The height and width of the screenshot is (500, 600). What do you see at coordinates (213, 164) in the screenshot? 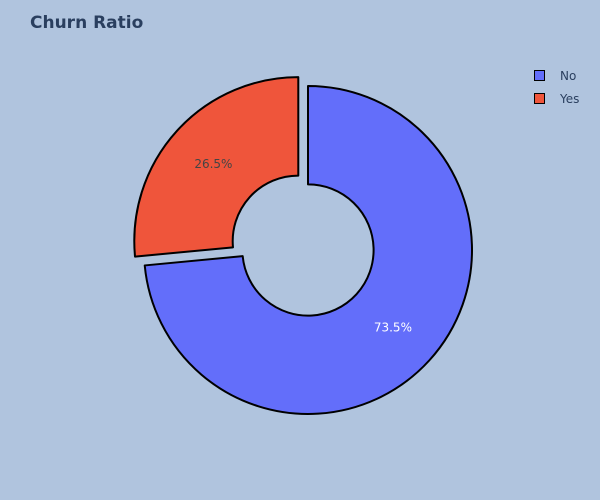
I see `slice-label-yes: 26.5%` at bounding box center [213, 164].